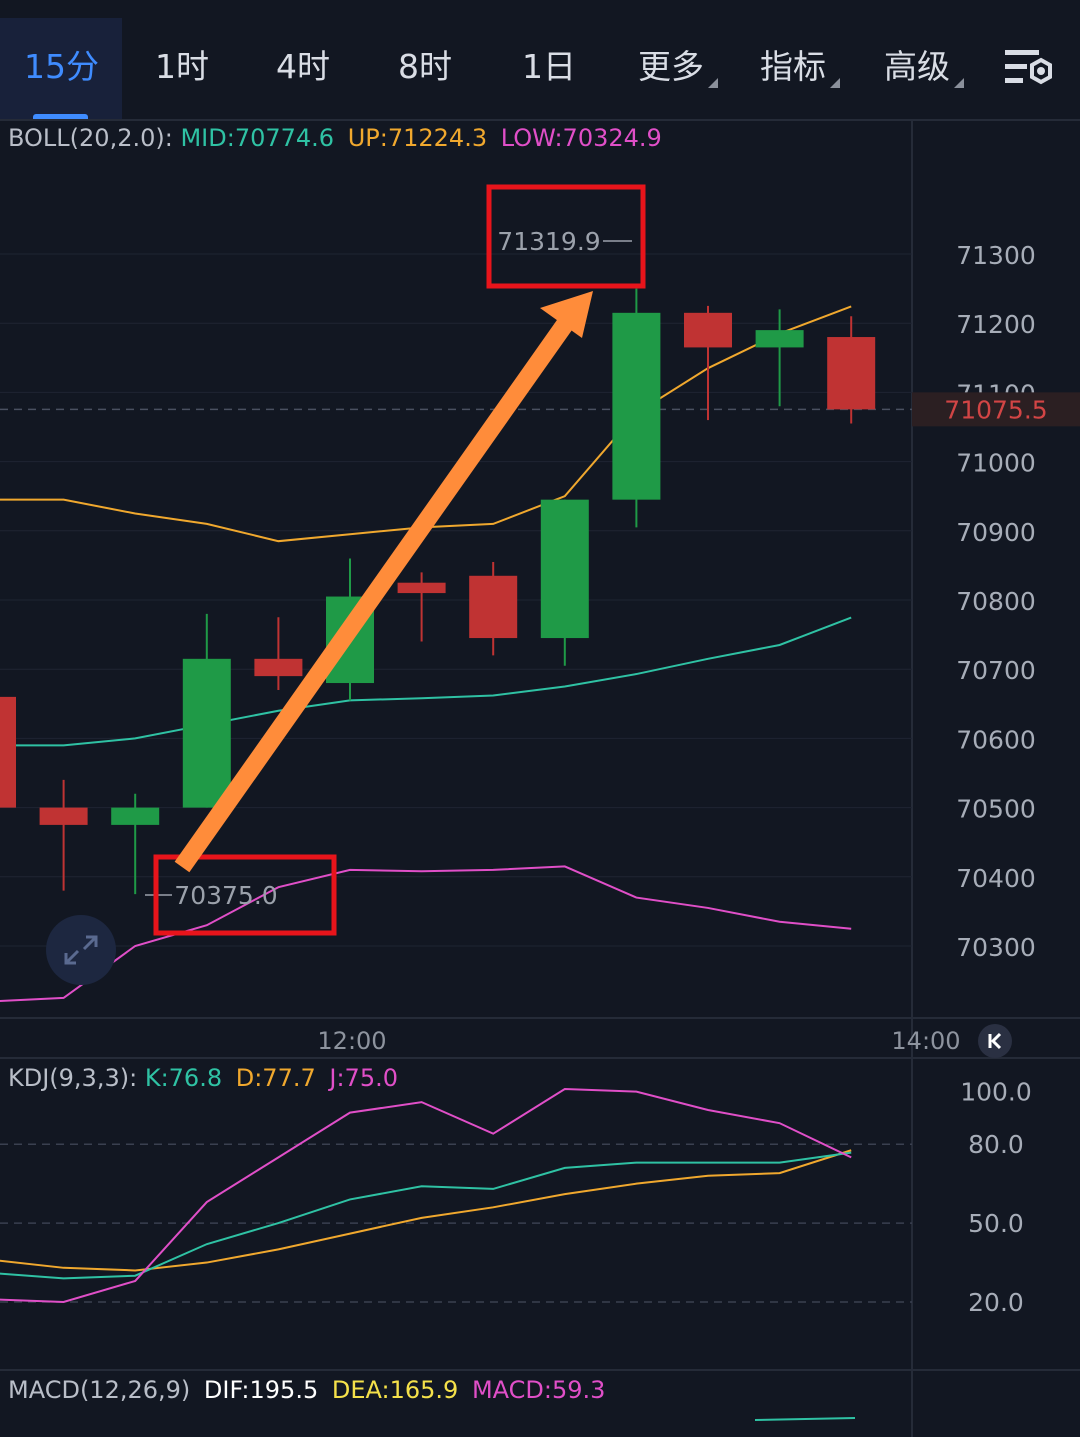 The height and width of the screenshot is (1437, 1080). What do you see at coordinates (303, 66) in the screenshot?
I see `tab-4h: 4时` at bounding box center [303, 66].